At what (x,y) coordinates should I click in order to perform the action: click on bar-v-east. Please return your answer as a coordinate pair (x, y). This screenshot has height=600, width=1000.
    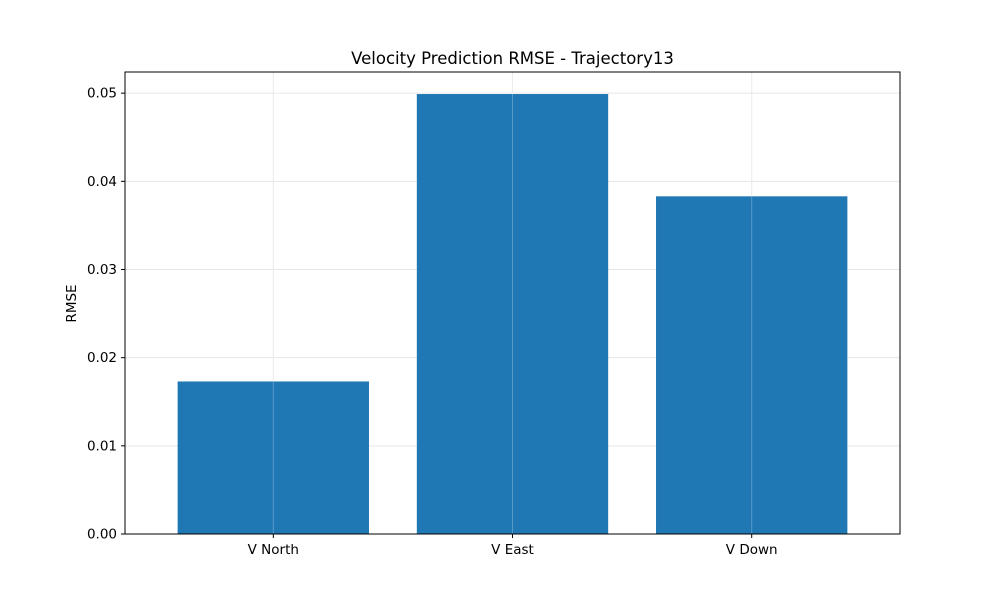
    Looking at the image, I should click on (512, 314).